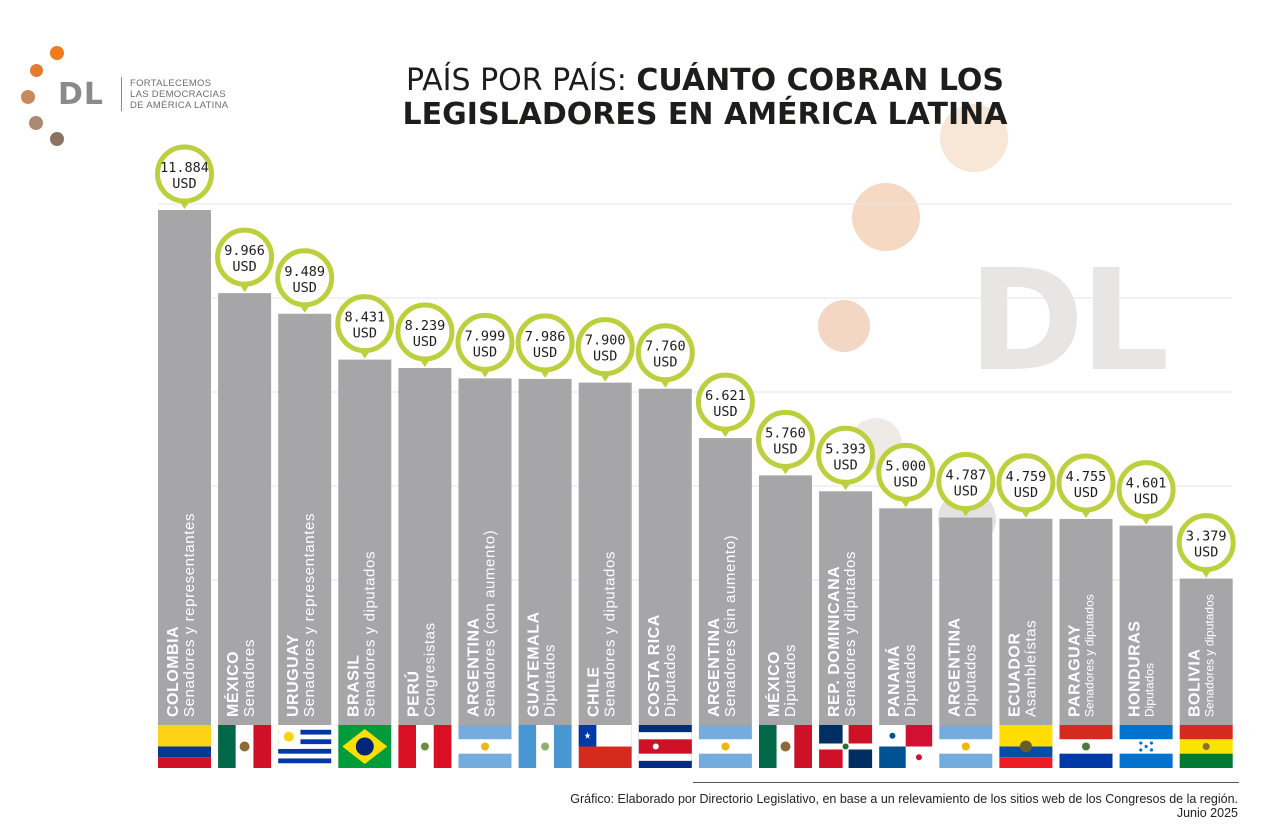 The width and height of the screenshot is (1280, 836). Describe the element at coordinates (1146, 746) in the screenshot. I see `flag-honduras-icon` at that location.